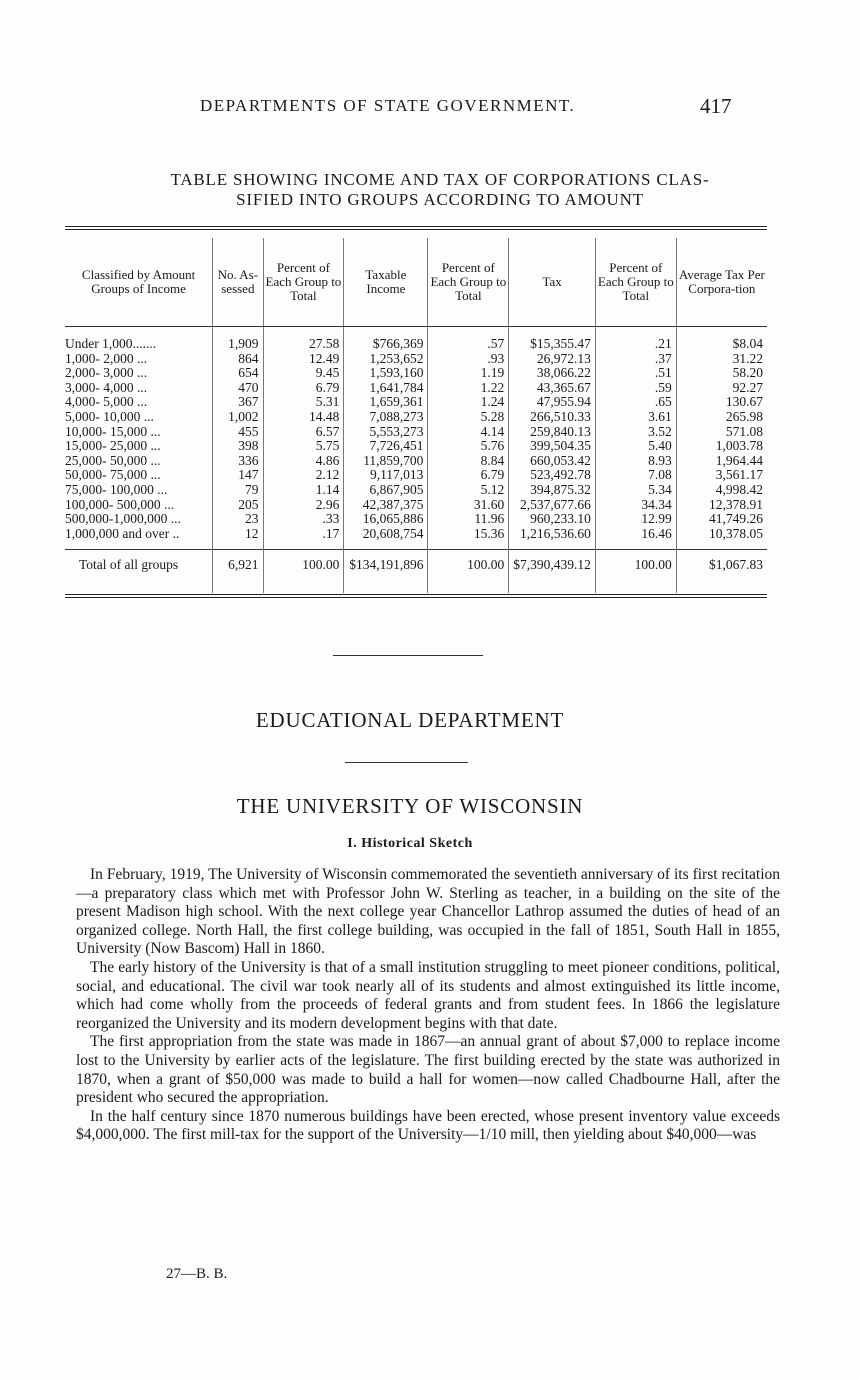 The height and width of the screenshot is (1380, 859). What do you see at coordinates (197, 1274) in the screenshot?
I see `signature-mark: 27—B. B.` at bounding box center [197, 1274].